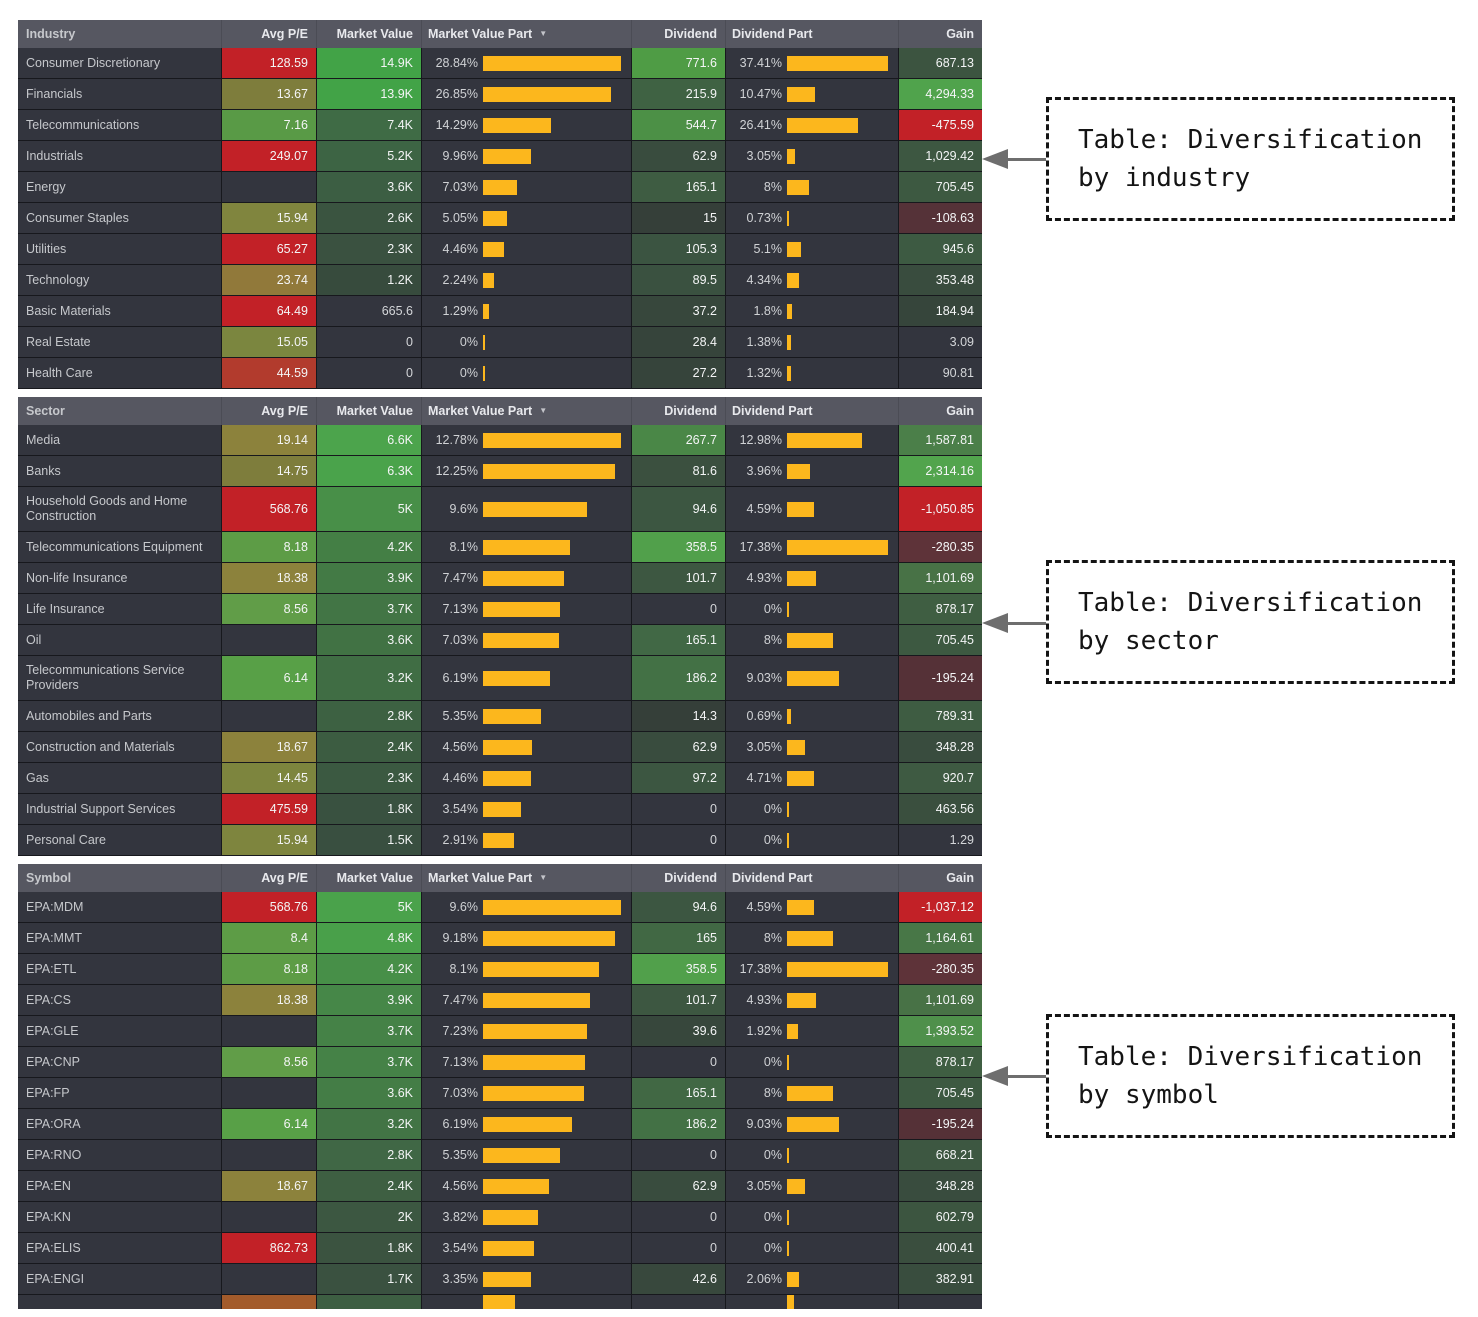 This screenshot has height=1317, width=1478. What do you see at coordinates (120, 440) in the screenshot?
I see `row-label: Media` at bounding box center [120, 440].